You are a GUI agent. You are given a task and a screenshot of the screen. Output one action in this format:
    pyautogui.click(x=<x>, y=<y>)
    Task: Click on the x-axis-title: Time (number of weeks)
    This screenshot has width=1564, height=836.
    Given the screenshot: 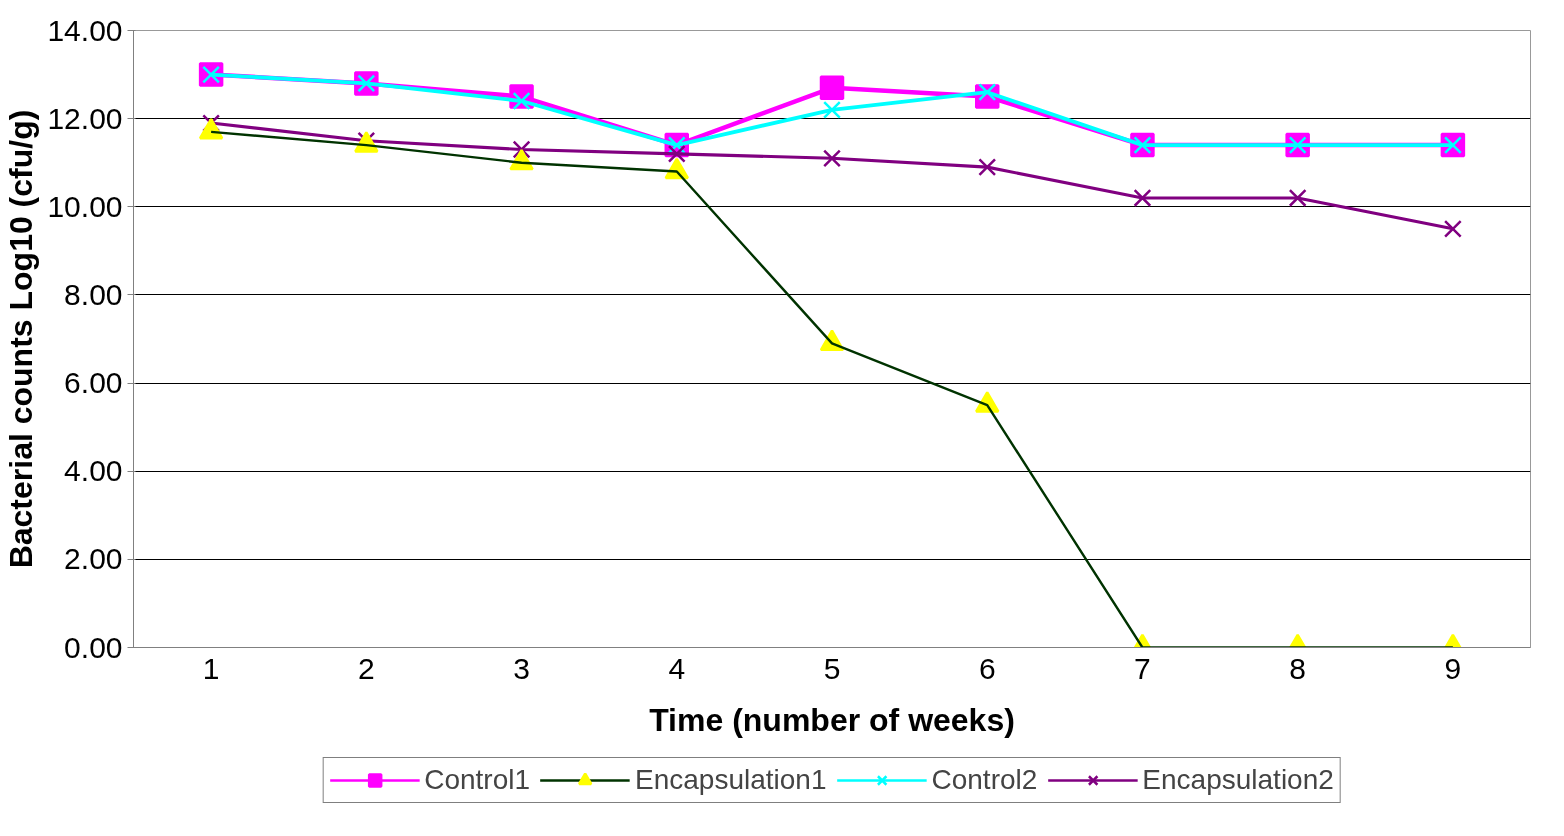 What is the action you would take?
    pyautogui.click(x=832, y=719)
    